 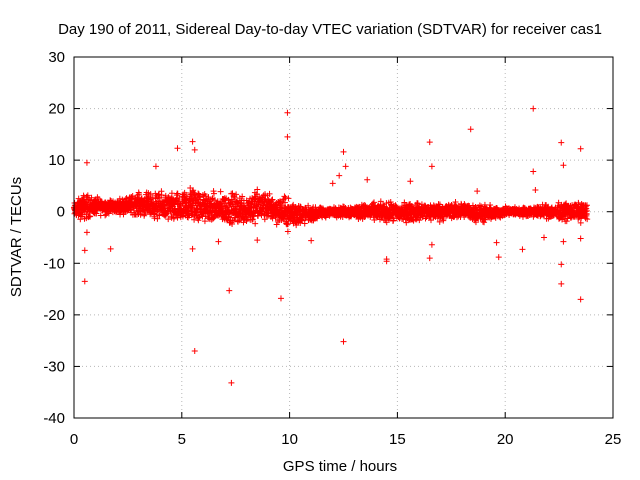 What do you see at coordinates (289, 439) in the screenshot?
I see `x-tick-label: 10` at bounding box center [289, 439].